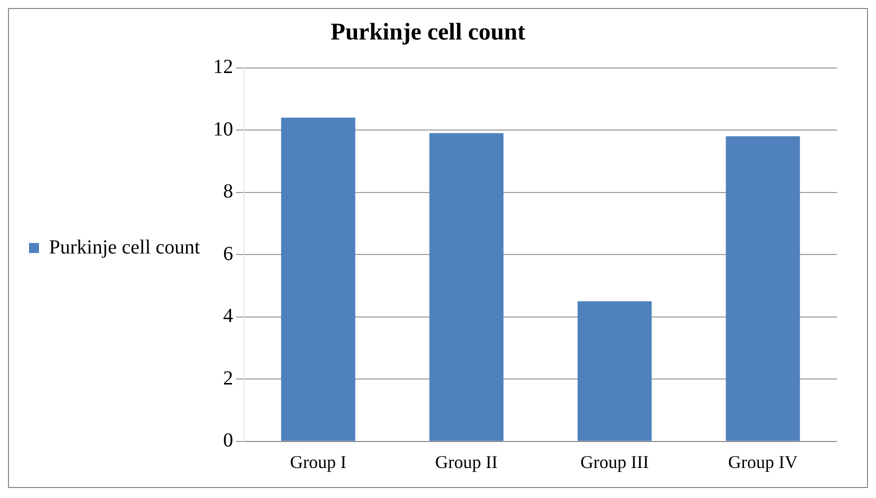 The image size is (876, 498). What do you see at coordinates (228, 441) in the screenshot?
I see `y-tick-label: 0` at bounding box center [228, 441].